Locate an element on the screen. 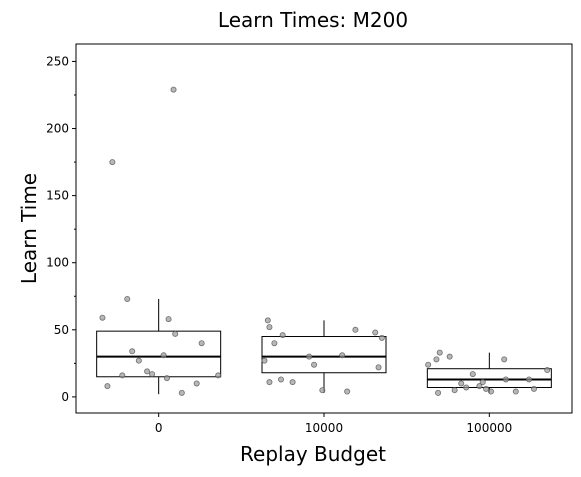 The image size is (581, 477). y-axis-label: Learn Time is located at coordinates (29, 228).